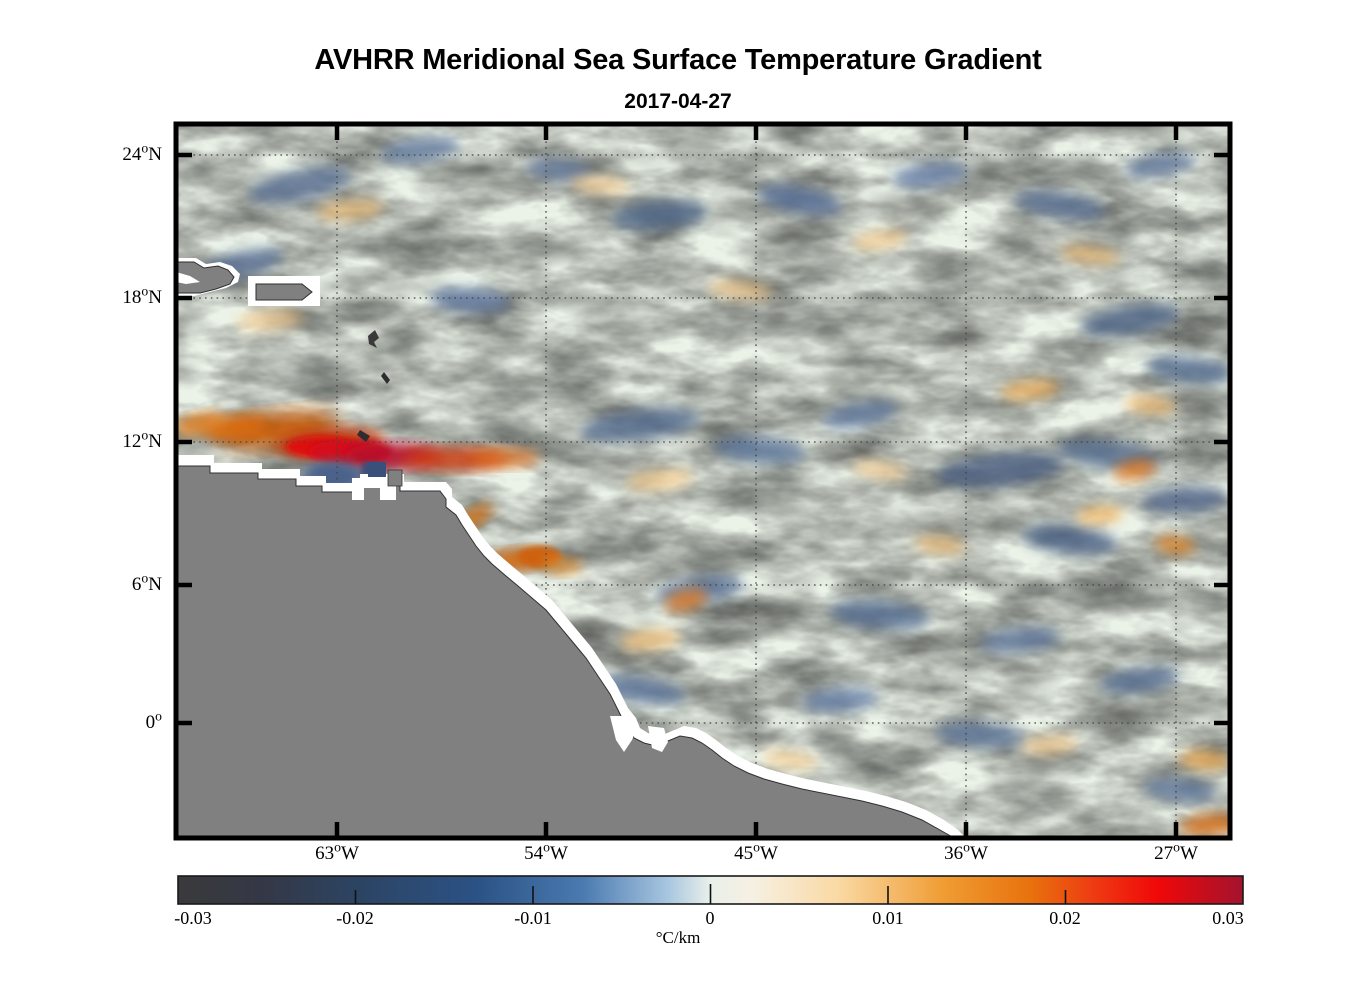 This screenshot has width=1356, height=1000. I want to click on colorbar-tick-label-5: 0.02, so click(1065, 918).